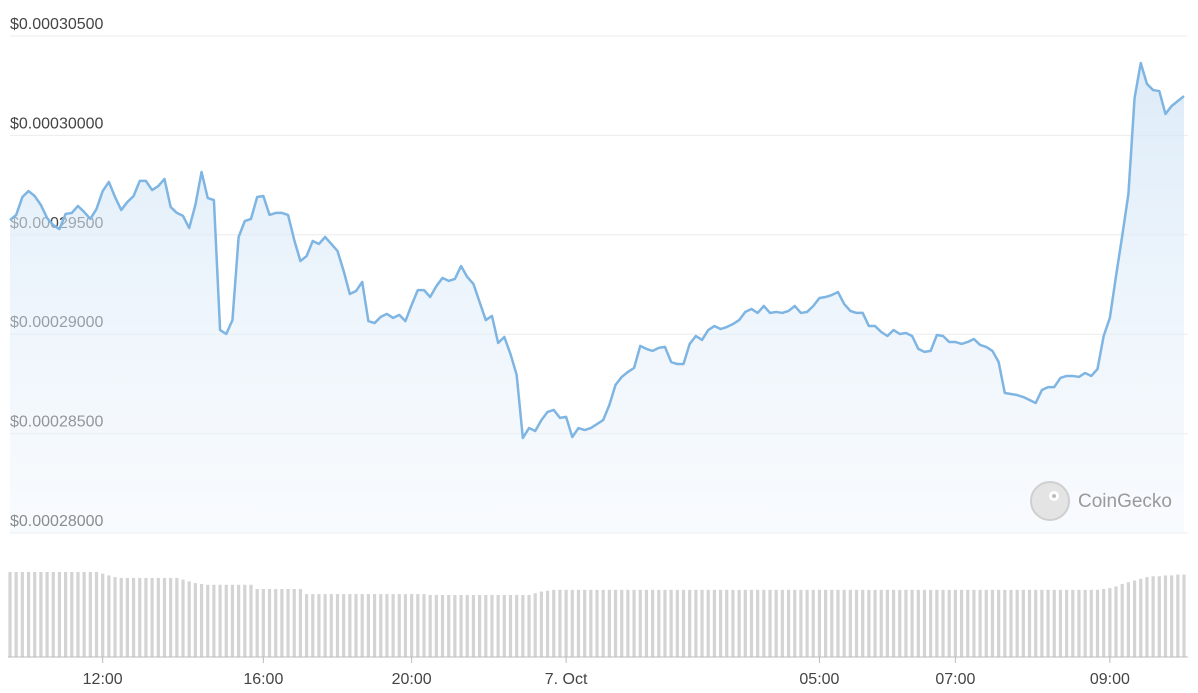 The height and width of the screenshot is (693, 1198). I want to click on watermark-text: CoinGecko, so click(1125, 501).